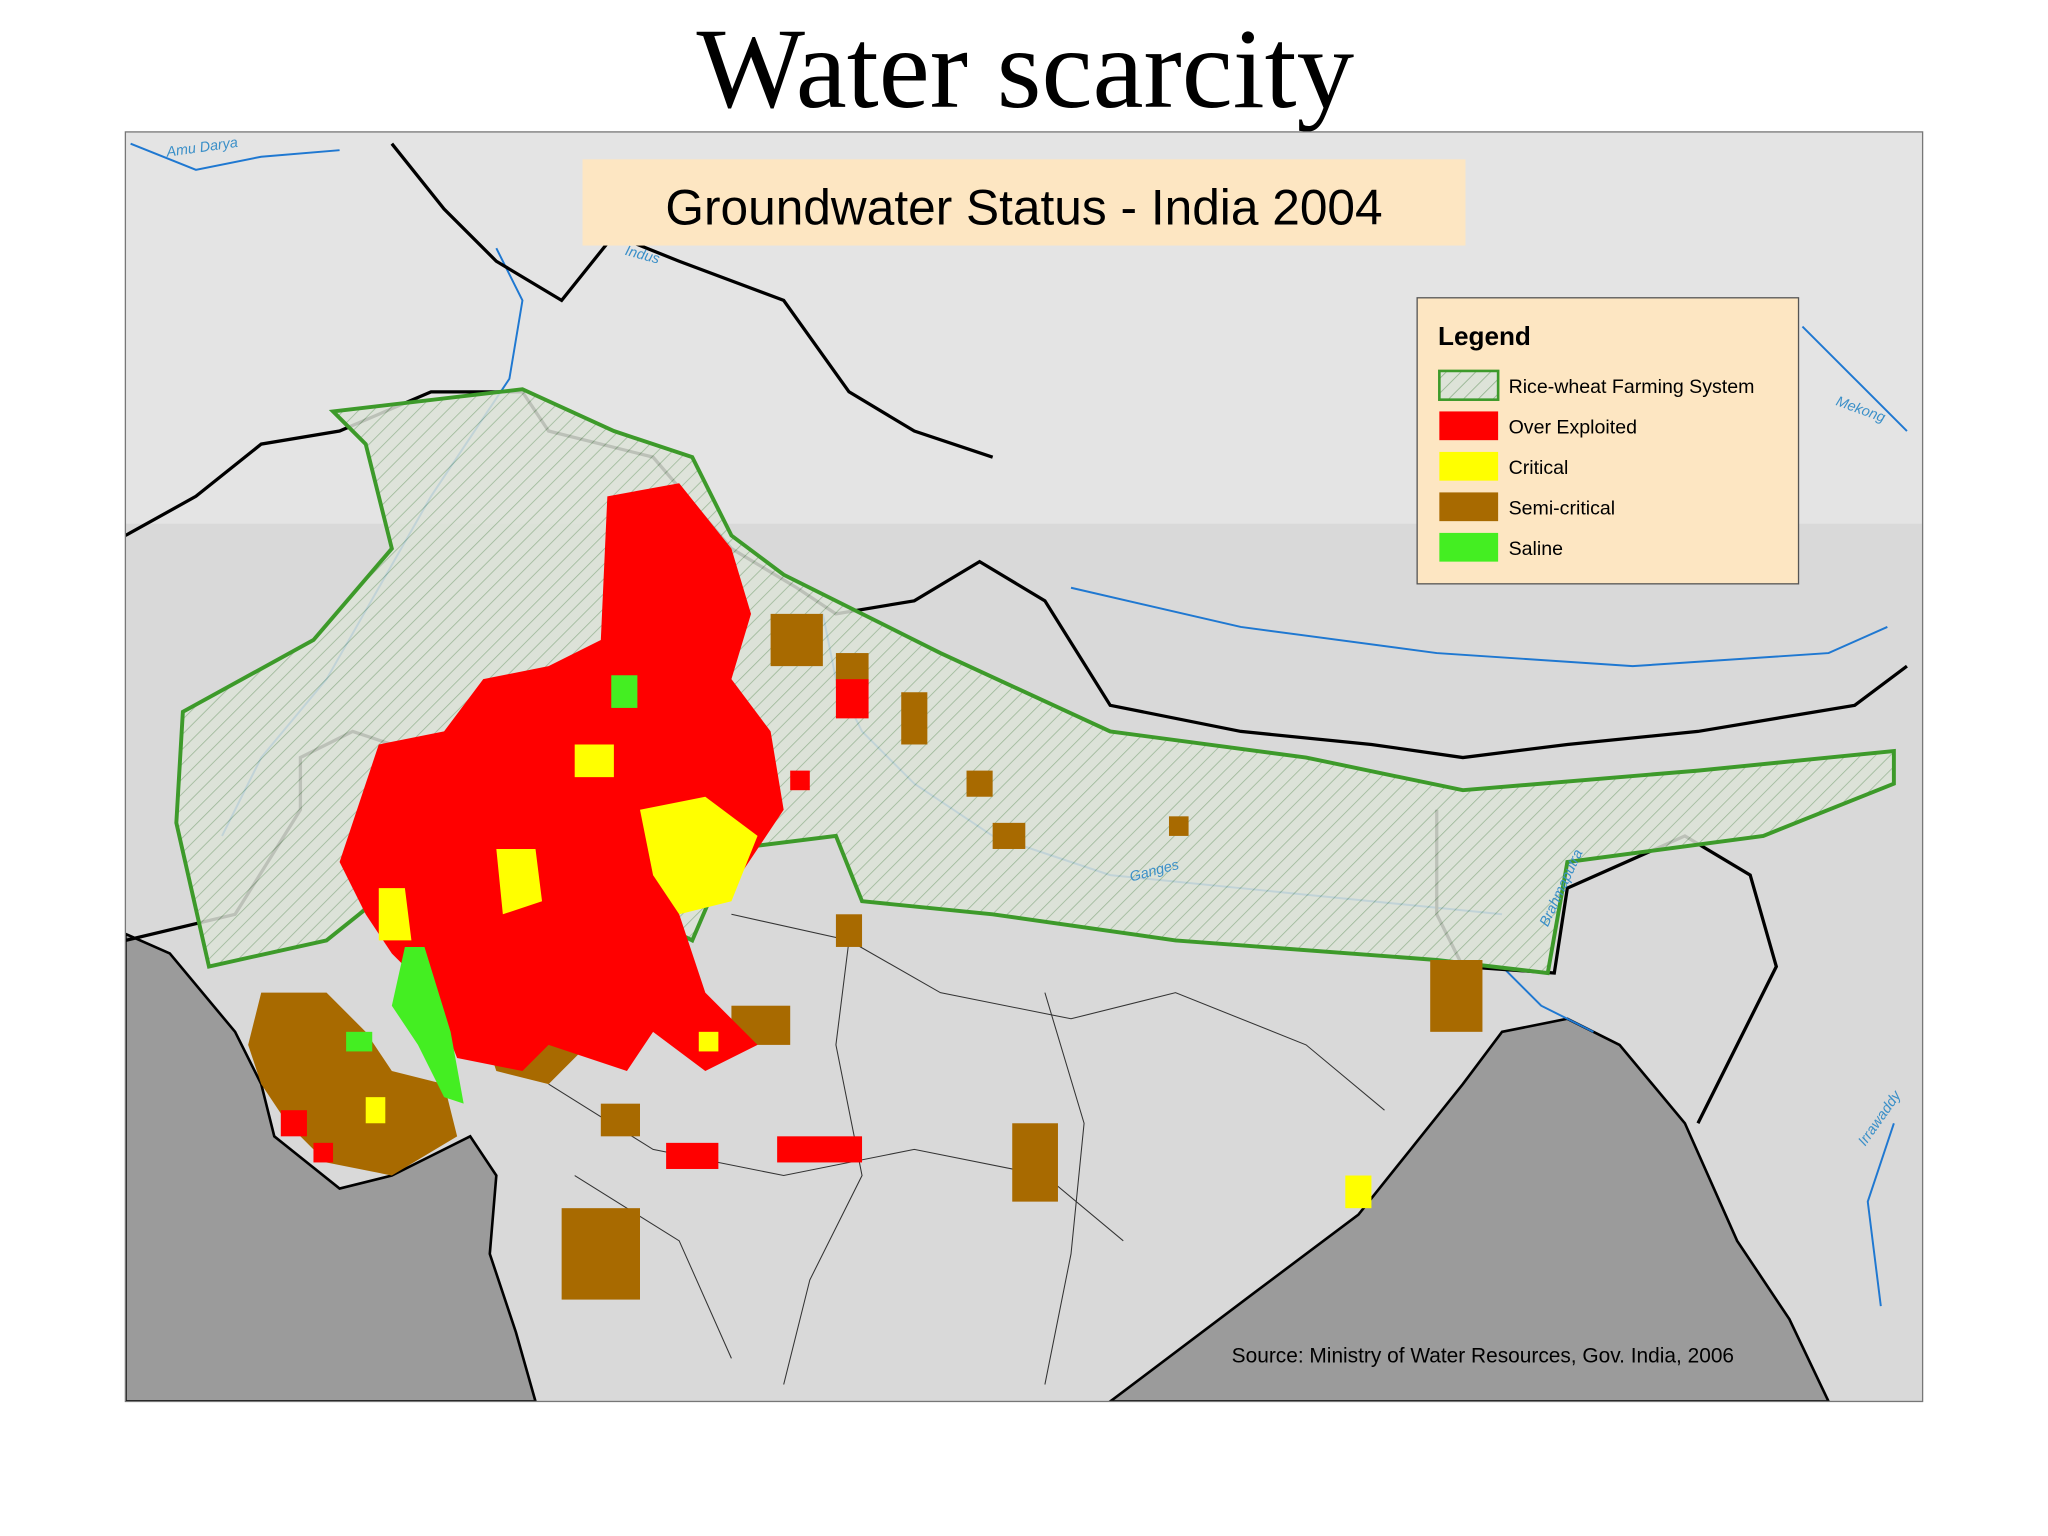 This screenshot has width=2048, height=1536. What do you see at coordinates (1562, 509) in the screenshot?
I see `legend-label: Semi-critical` at bounding box center [1562, 509].